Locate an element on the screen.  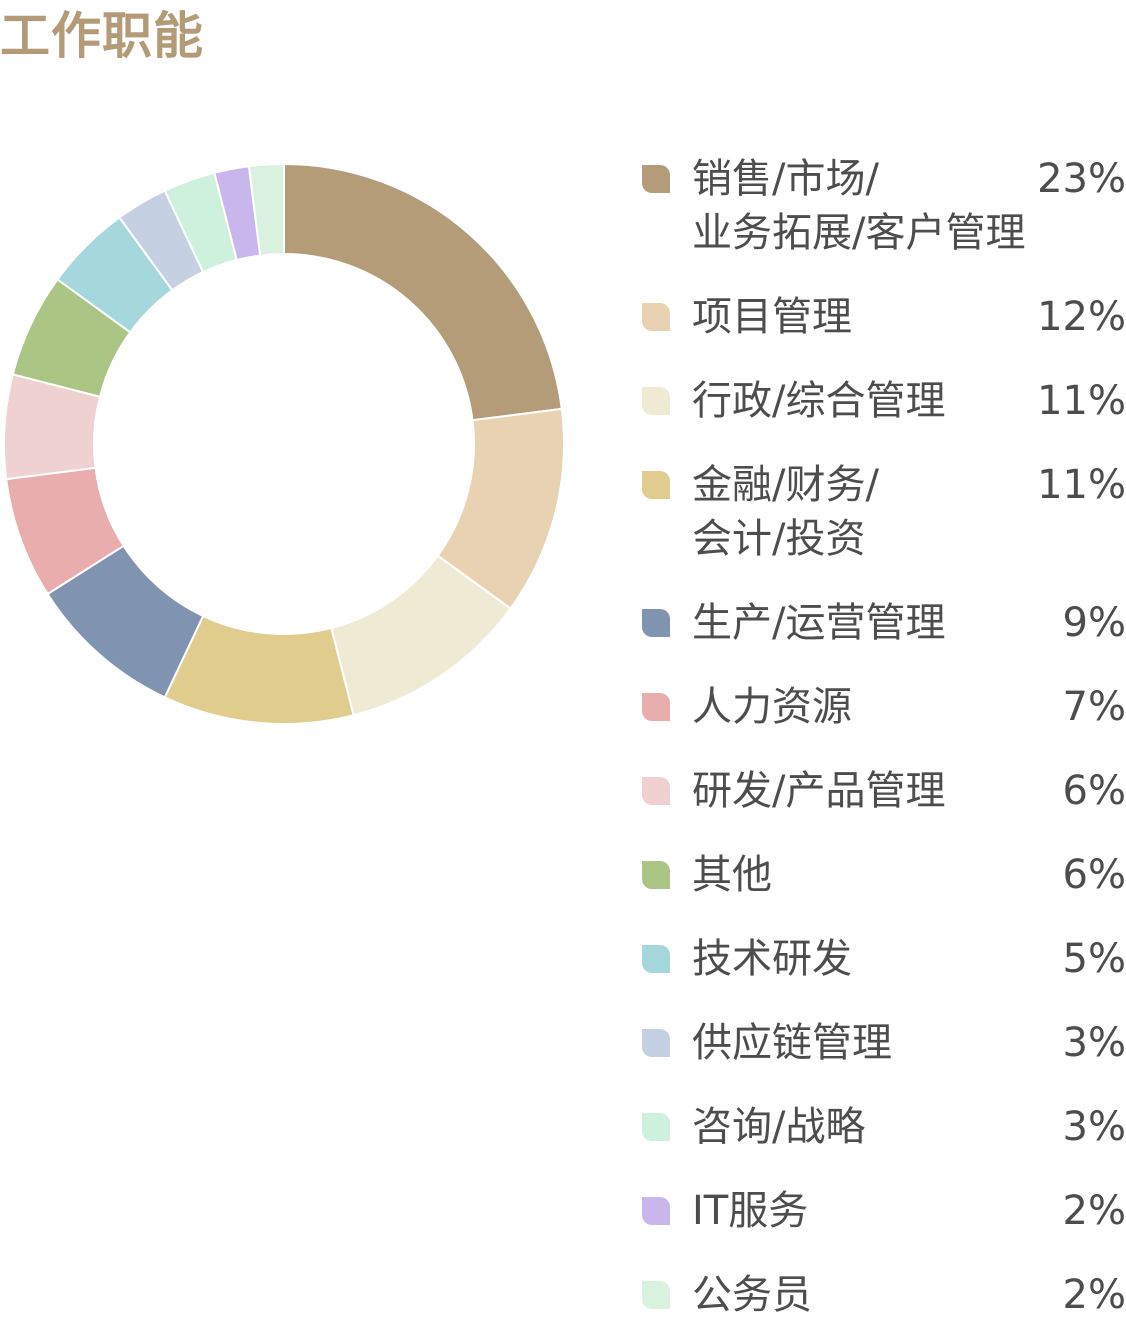
legend-percent: 12% is located at coordinates (1081, 317).